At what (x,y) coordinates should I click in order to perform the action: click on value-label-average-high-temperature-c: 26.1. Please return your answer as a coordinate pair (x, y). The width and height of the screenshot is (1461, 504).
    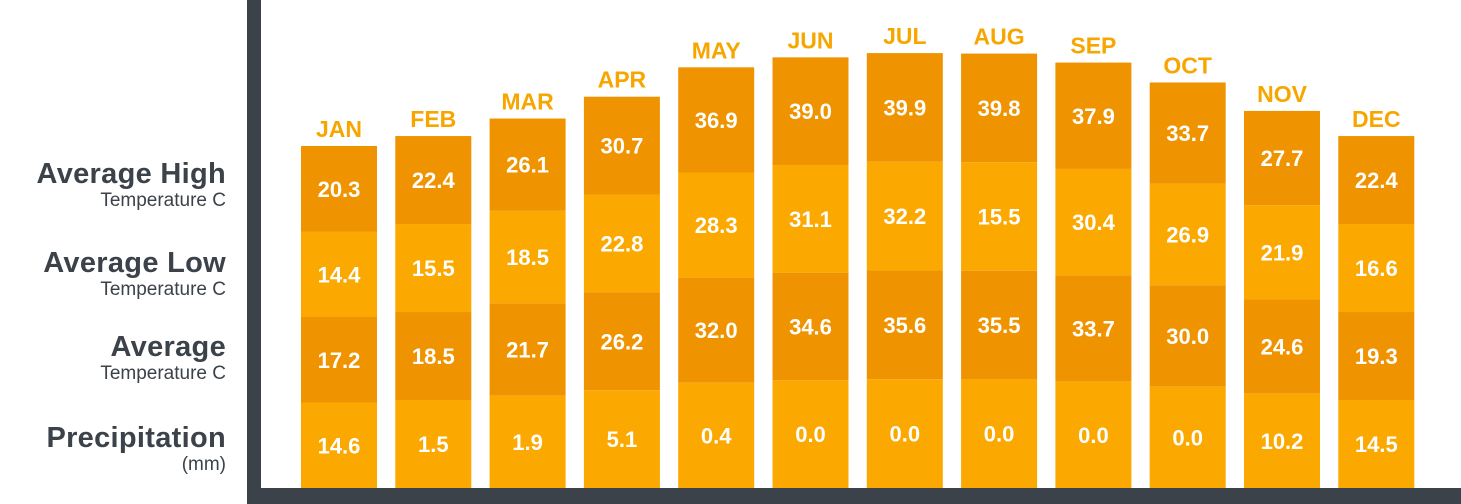
    Looking at the image, I should click on (527, 165).